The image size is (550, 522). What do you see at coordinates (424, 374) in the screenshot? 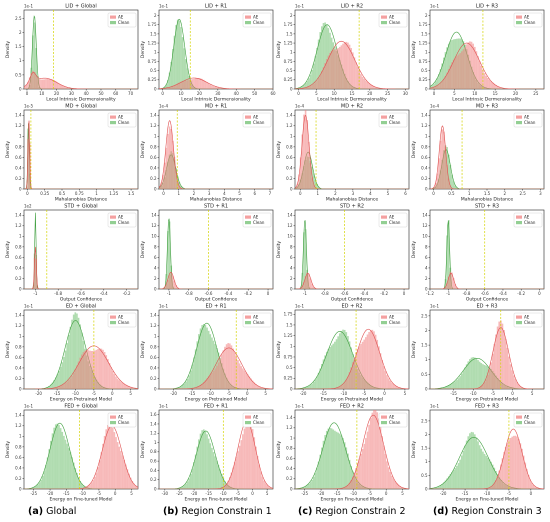
I see `y-tick-label: 0.5` at bounding box center [424, 374].